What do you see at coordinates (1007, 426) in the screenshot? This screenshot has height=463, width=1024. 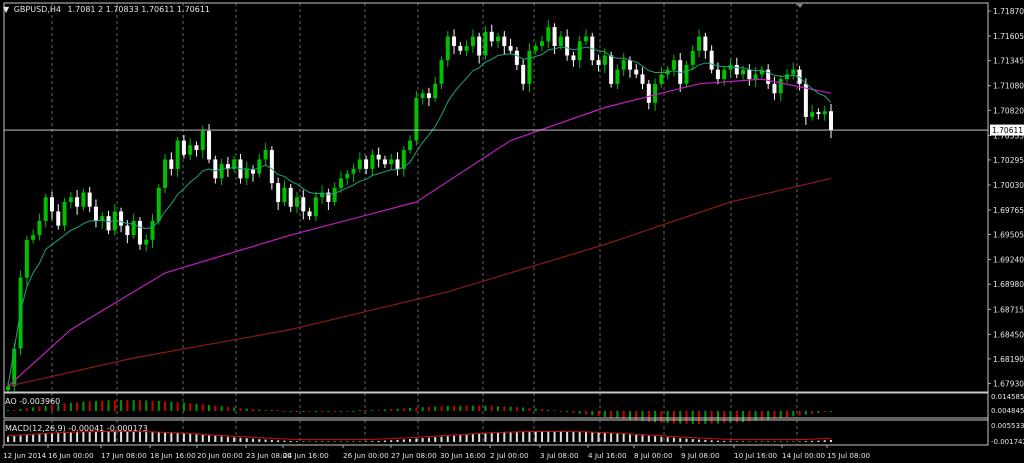 I see `macd-scale-label: 0.005533` at bounding box center [1007, 426].